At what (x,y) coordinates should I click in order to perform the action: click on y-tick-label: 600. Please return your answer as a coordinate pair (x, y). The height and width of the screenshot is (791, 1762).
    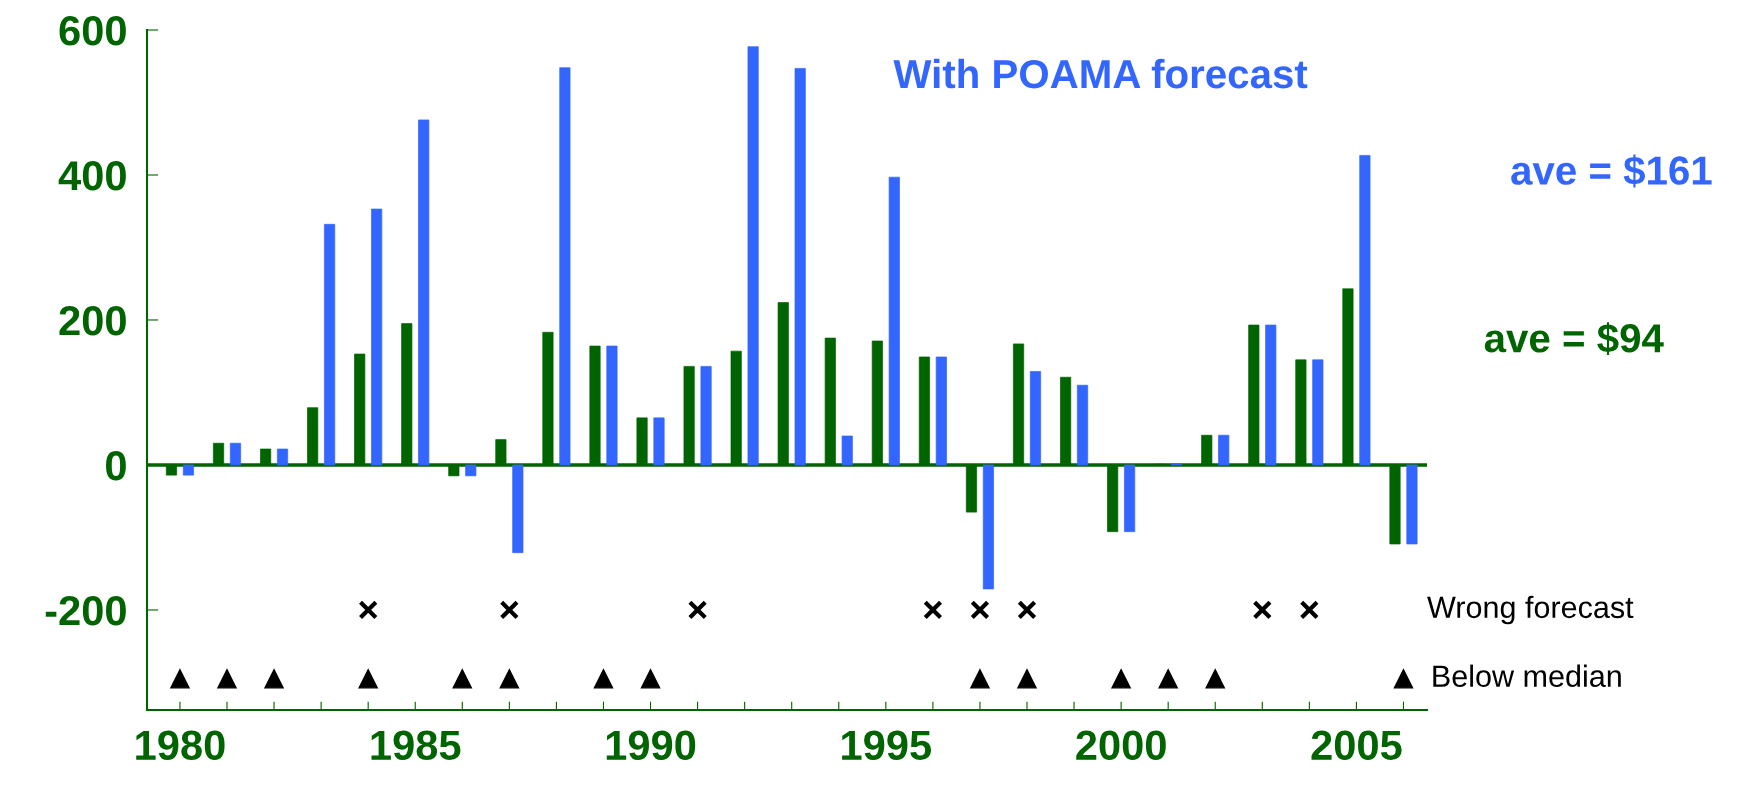
    Looking at the image, I should click on (92, 31).